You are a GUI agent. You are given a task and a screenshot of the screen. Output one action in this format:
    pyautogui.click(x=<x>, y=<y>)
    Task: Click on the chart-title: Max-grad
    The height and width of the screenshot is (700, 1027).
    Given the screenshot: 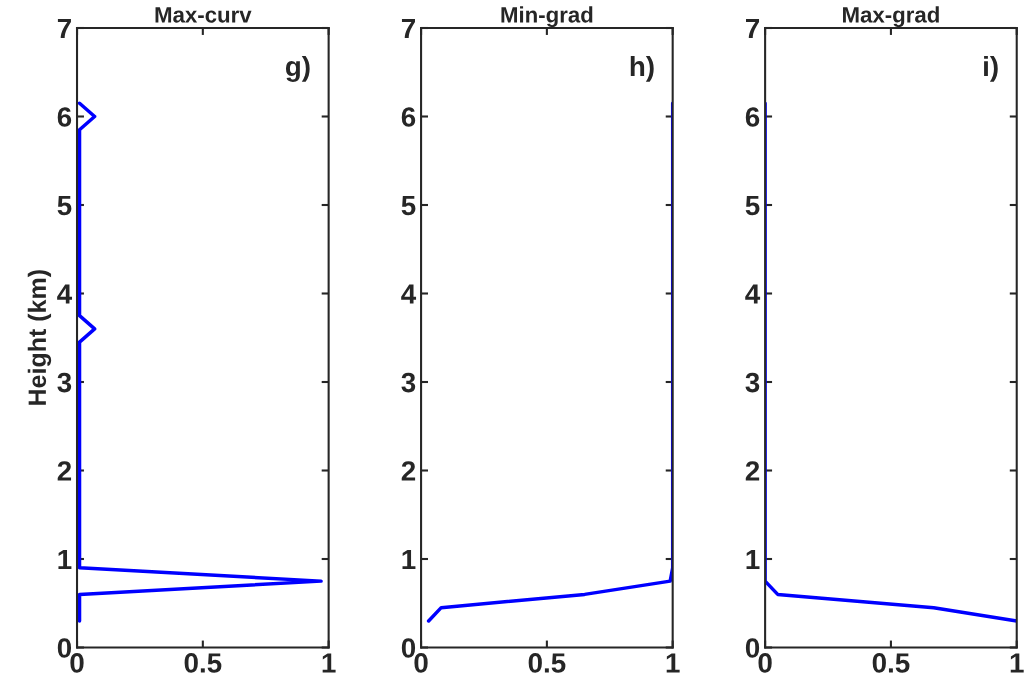 What is the action you would take?
    pyautogui.click(x=891, y=17)
    